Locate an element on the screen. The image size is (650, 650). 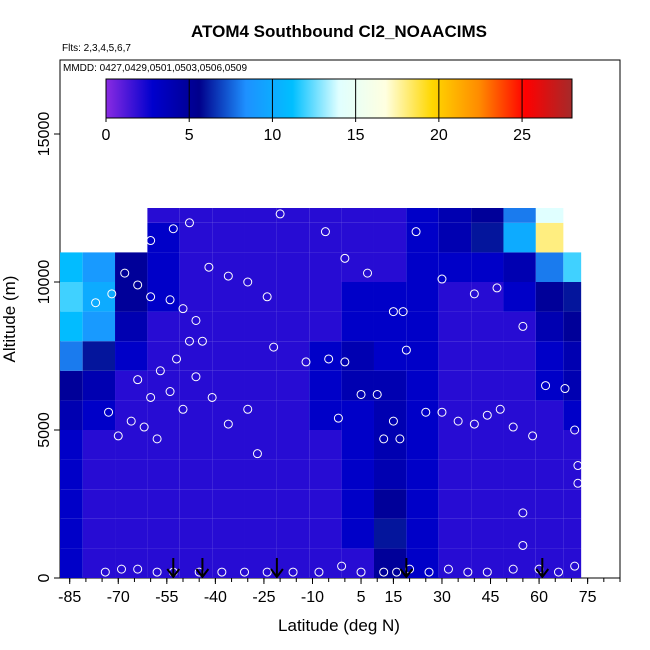
x-tick-label: 60 is located at coordinates (539, 597).